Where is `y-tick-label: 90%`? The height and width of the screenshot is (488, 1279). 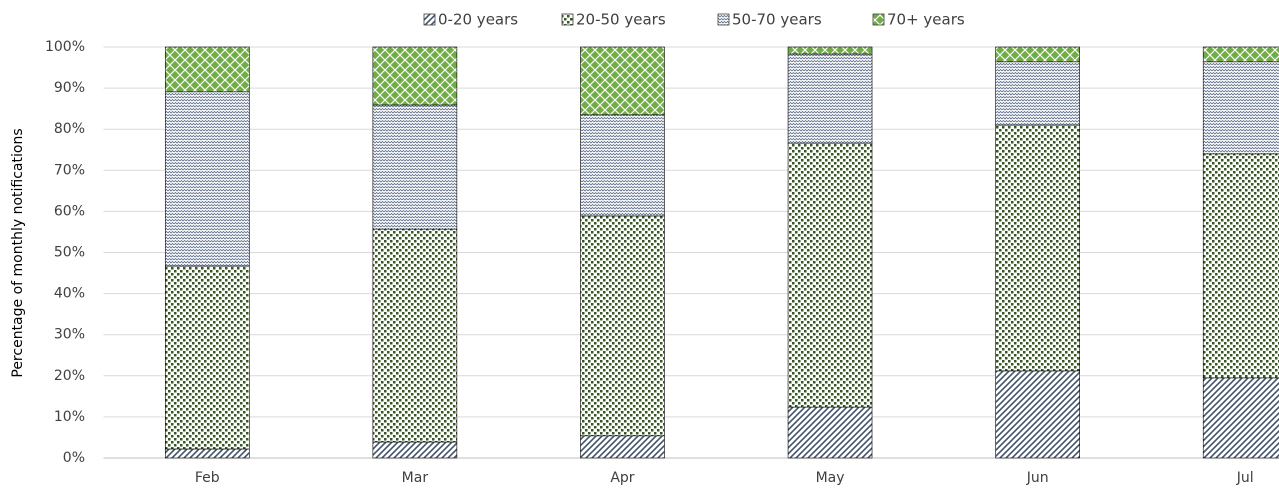
y-tick-label: 90% is located at coordinates (69, 88).